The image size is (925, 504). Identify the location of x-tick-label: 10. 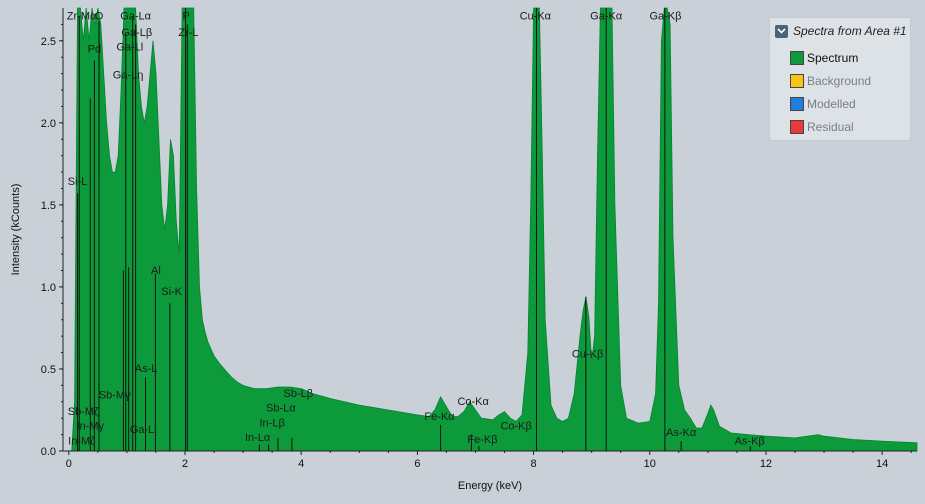
(650, 464).